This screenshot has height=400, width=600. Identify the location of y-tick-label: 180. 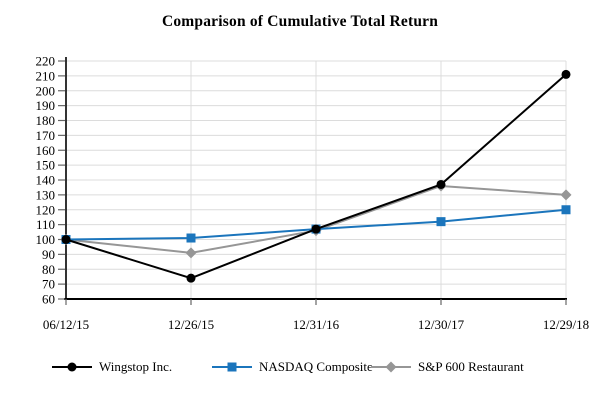
(46, 120).